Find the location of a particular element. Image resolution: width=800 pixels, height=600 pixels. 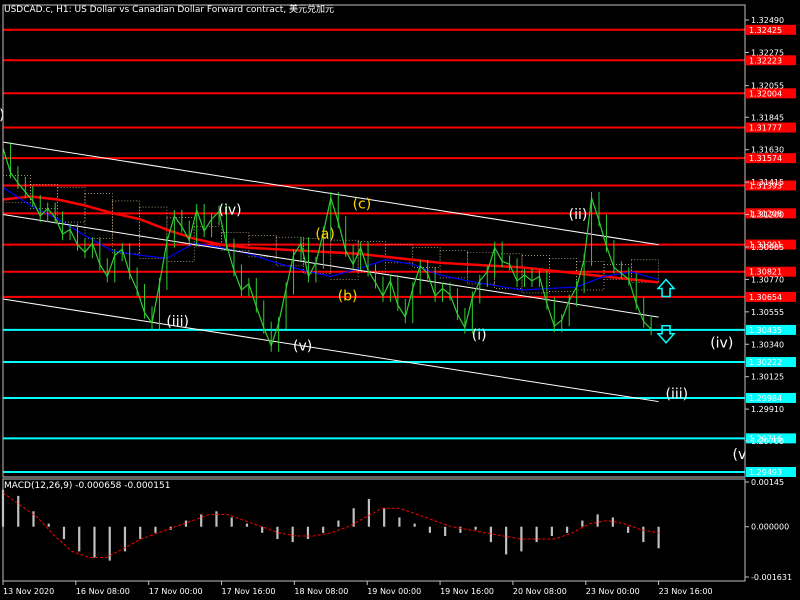

y-tick-label: 1.29910 is located at coordinates (767, 409).